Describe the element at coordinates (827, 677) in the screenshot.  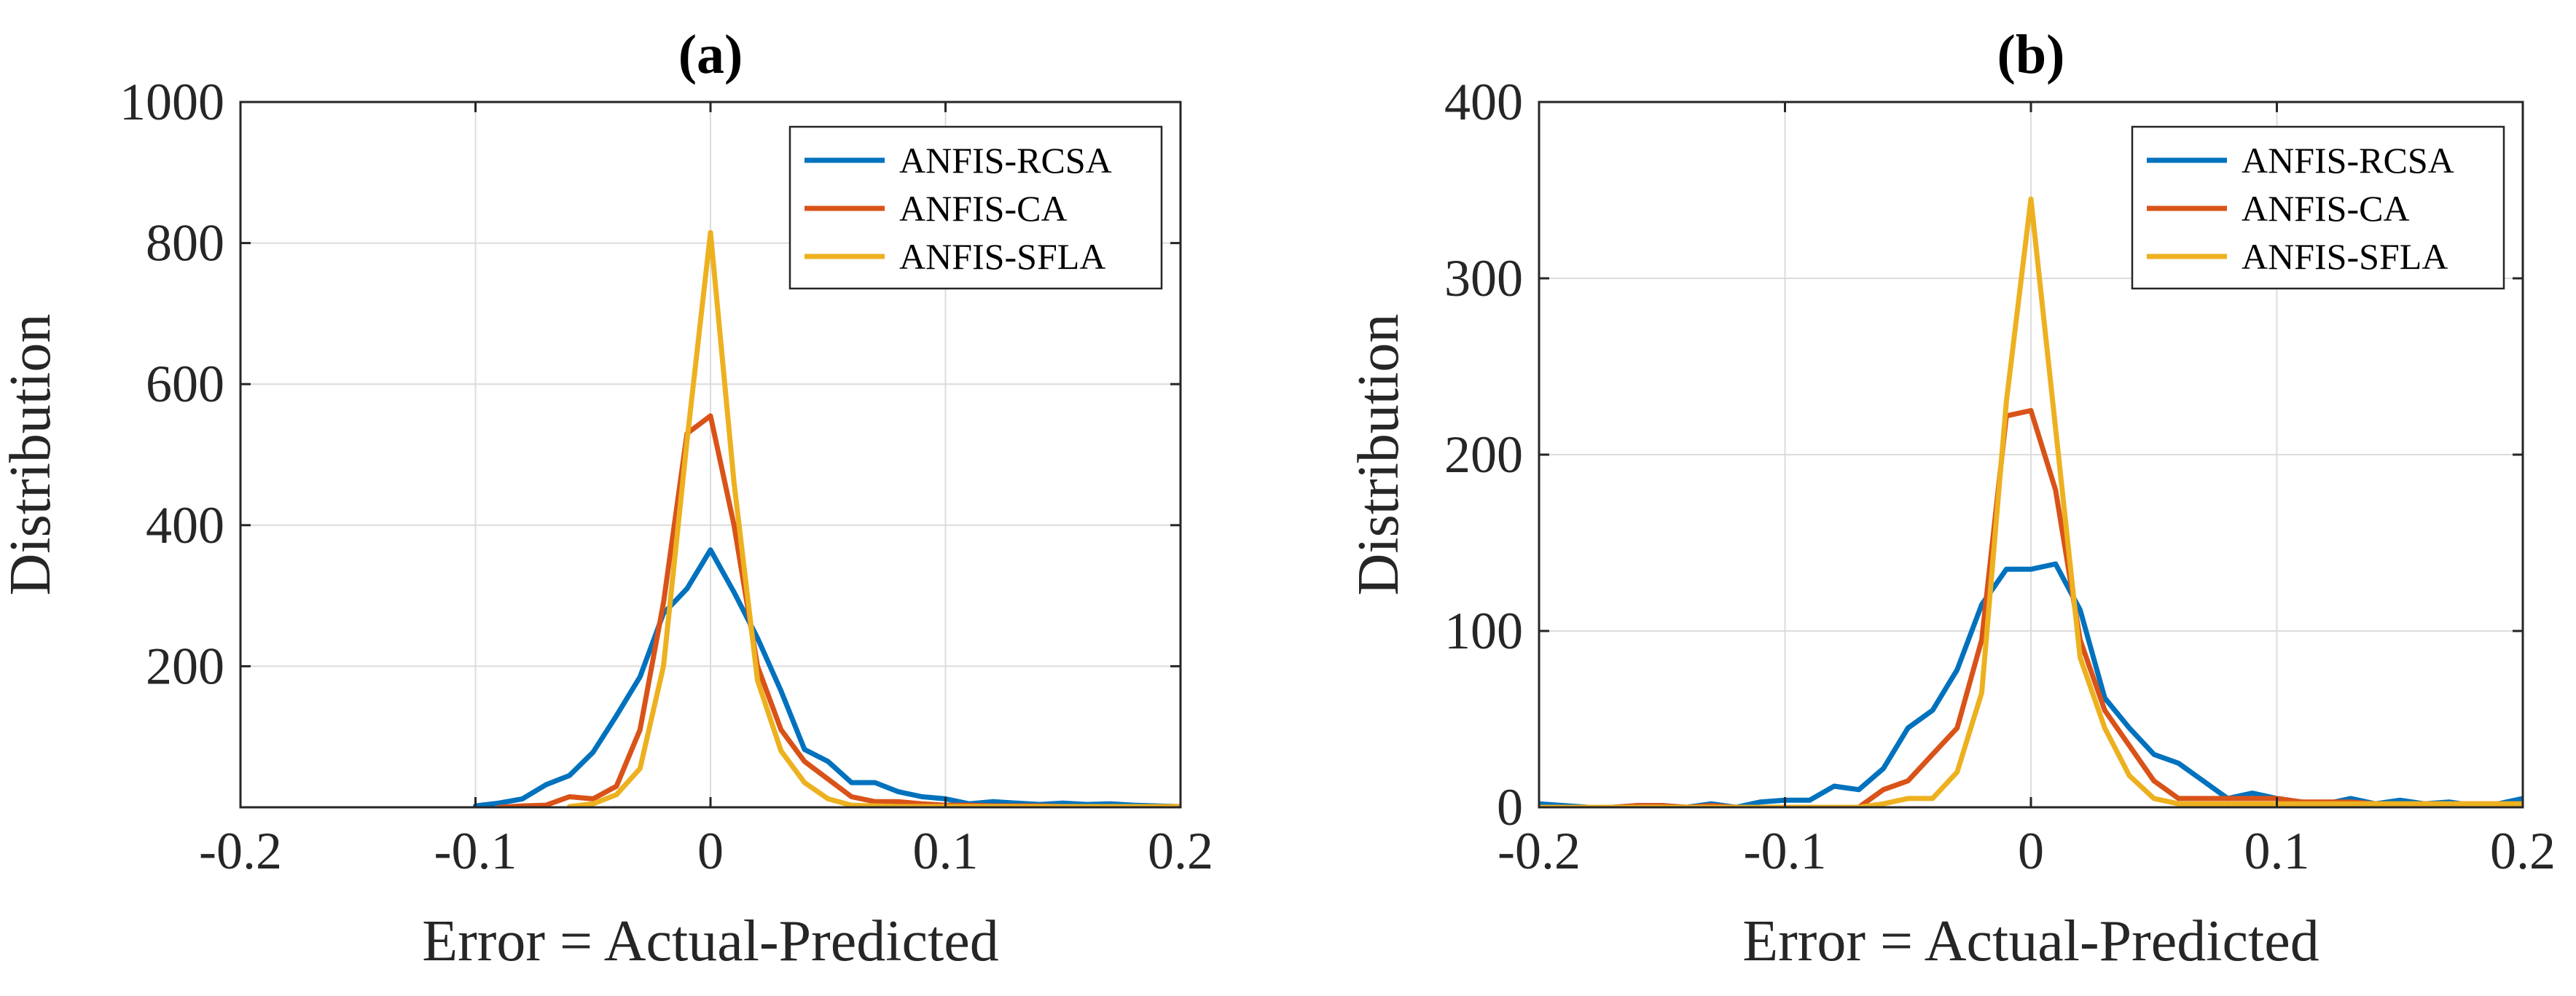
I see `series-line-anfis-rcsa` at that location.